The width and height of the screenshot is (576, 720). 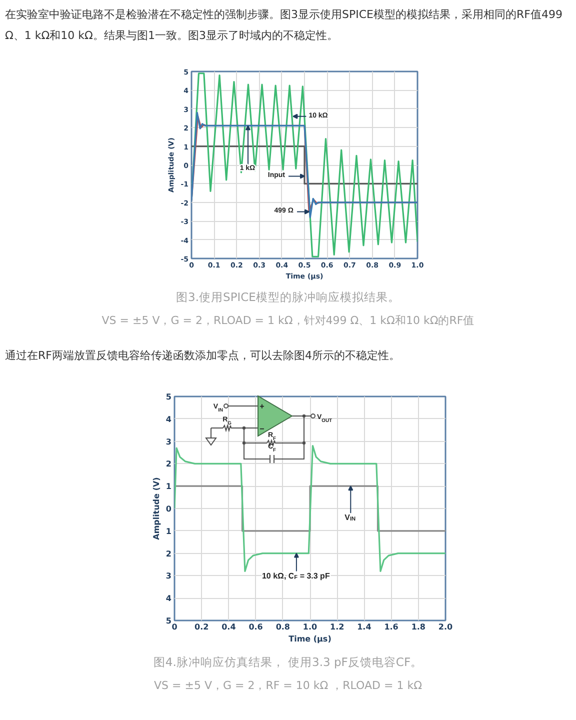 I want to click on text: 图3.使用SPICE模型的脉冲响应模拟结果。, so click(x=288, y=297).